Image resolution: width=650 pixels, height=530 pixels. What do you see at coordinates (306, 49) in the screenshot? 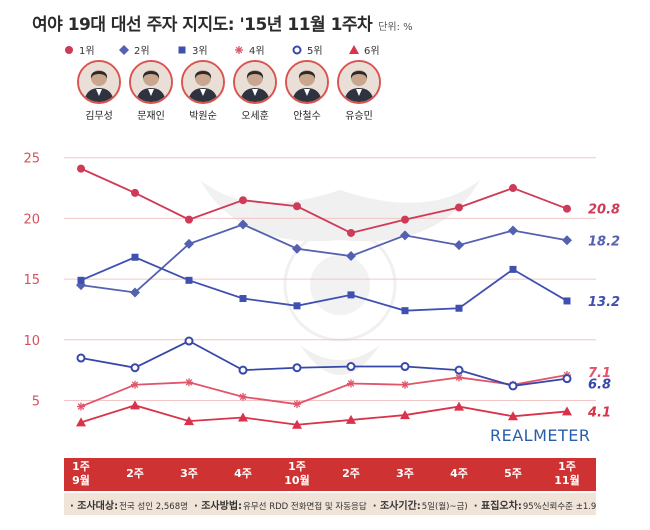
I see `legend-item: 5위` at bounding box center [306, 49].